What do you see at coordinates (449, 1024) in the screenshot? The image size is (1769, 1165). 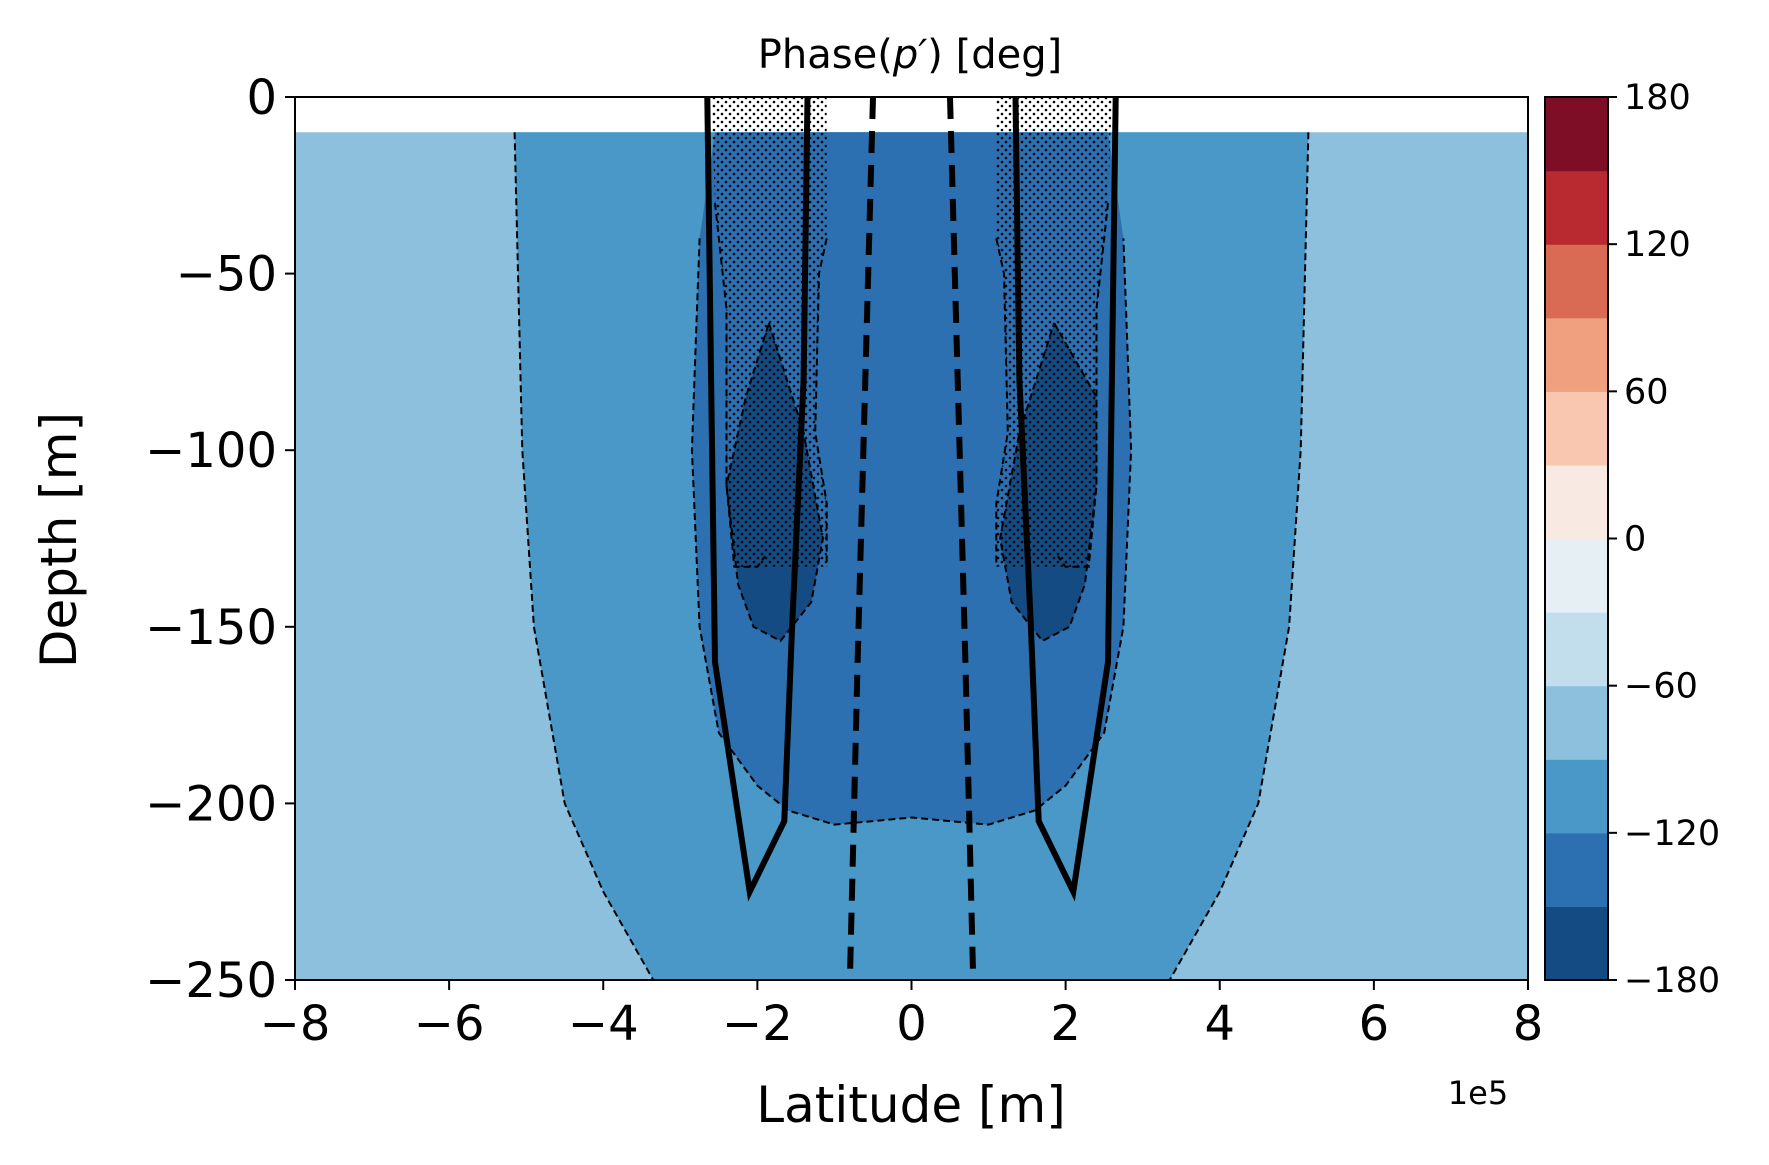 I see `x-tick-label: −6` at bounding box center [449, 1024].